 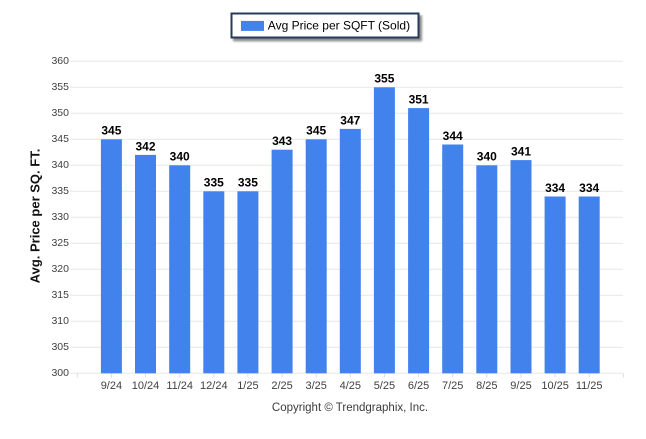 What do you see at coordinates (60, 217) in the screenshot?
I see `svg-text: 330` at bounding box center [60, 217].